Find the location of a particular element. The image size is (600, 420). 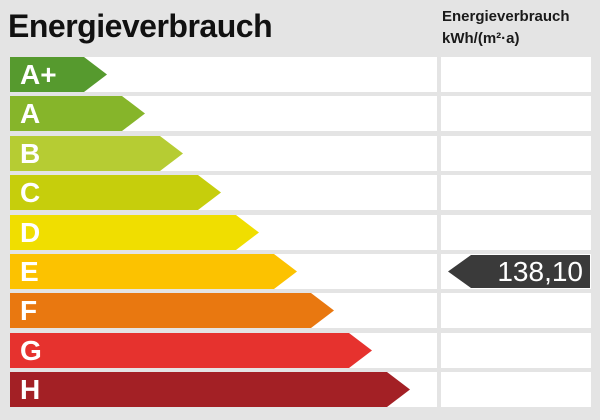

rating-letter: A is located at coordinates (30, 113).